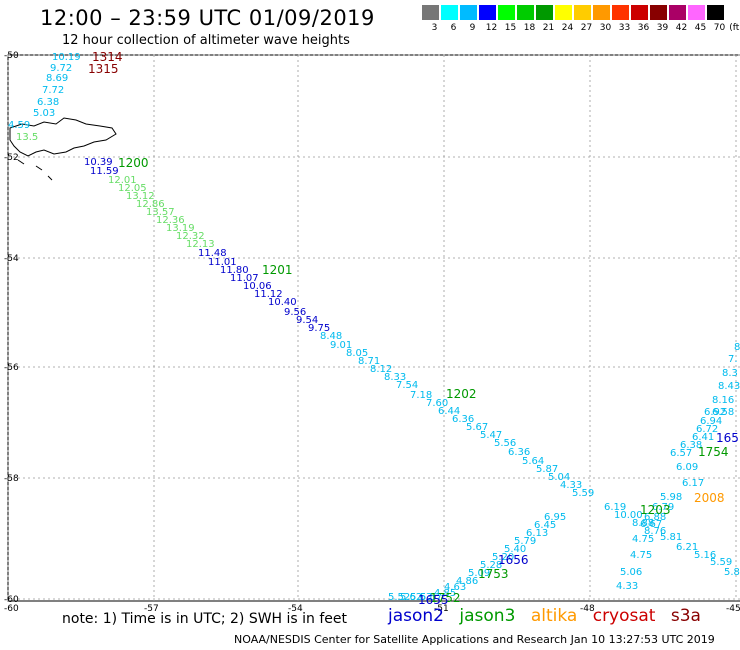 The width and height of the screenshot is (740, 650). What do you see at coordinates (651, 524) in the screenshot?
I see `swh-value: 6.67` at bounding box center [651, 524].